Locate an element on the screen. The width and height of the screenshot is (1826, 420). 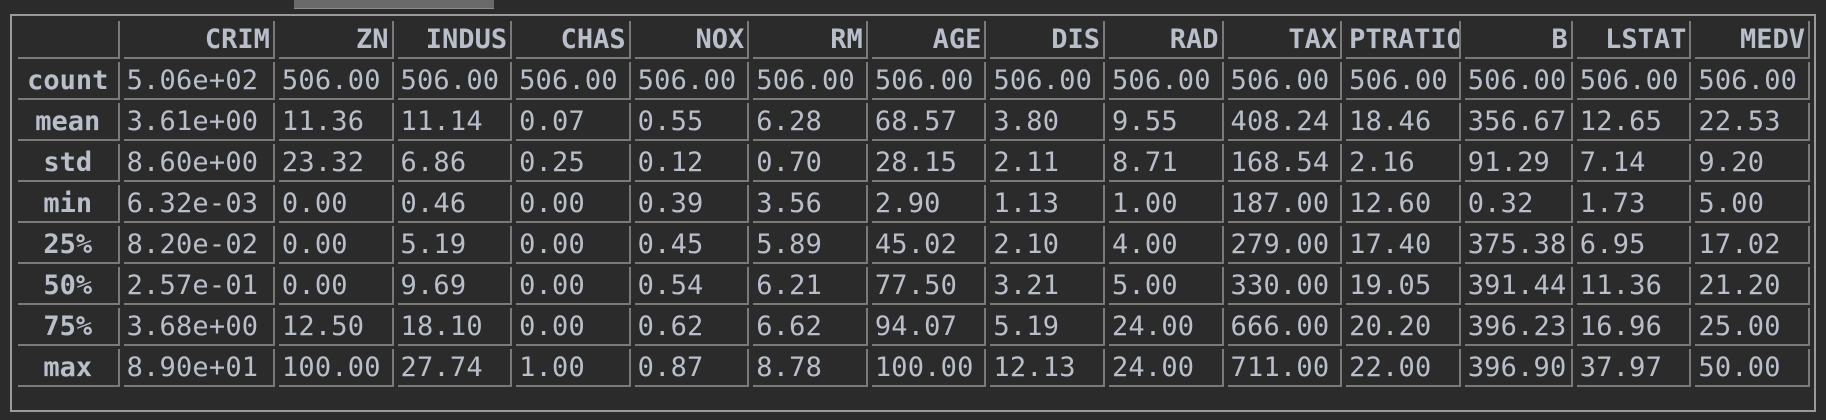
table-cell: 6.32e-03 is located at coordinates (199, 204).